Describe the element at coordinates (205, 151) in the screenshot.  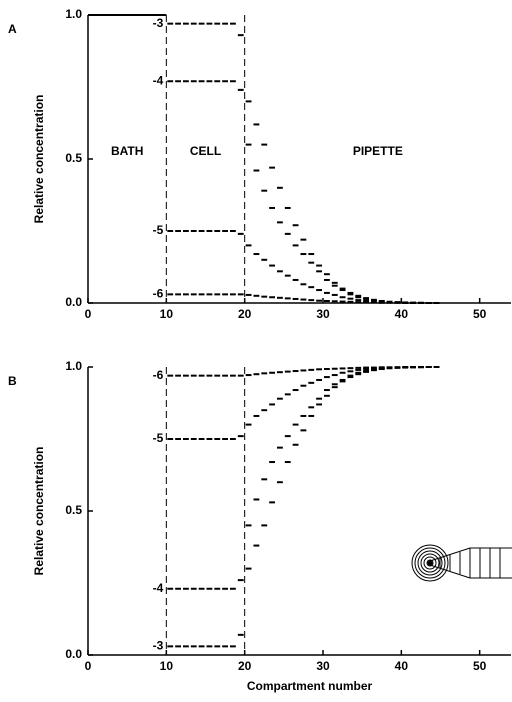
I see `region-label: CELL` at that location.